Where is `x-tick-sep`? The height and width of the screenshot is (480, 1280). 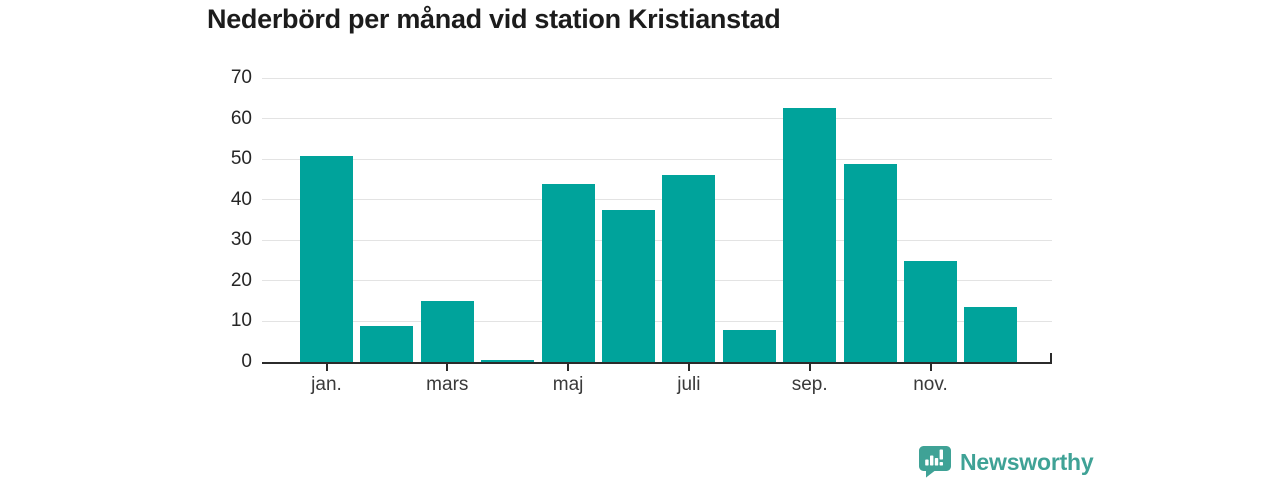
x-tick-sep is located at coordinates (809, 367).